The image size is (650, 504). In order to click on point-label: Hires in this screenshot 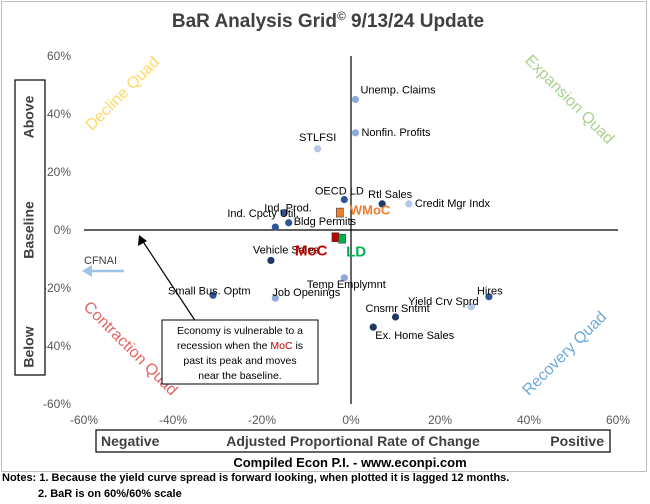, I will do `click(490, 292)`.